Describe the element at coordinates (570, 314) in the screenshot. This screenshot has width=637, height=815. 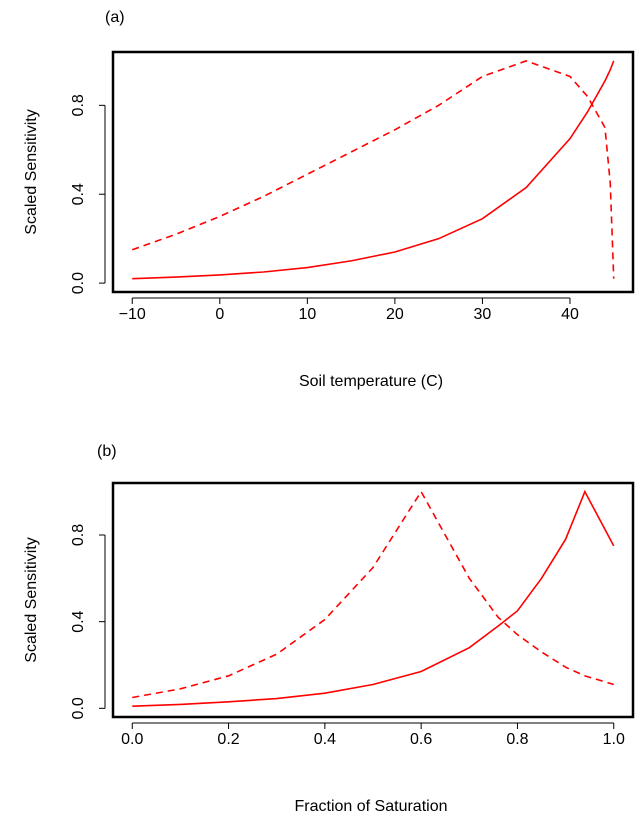
I see `x-tick-label: 40` at that location.